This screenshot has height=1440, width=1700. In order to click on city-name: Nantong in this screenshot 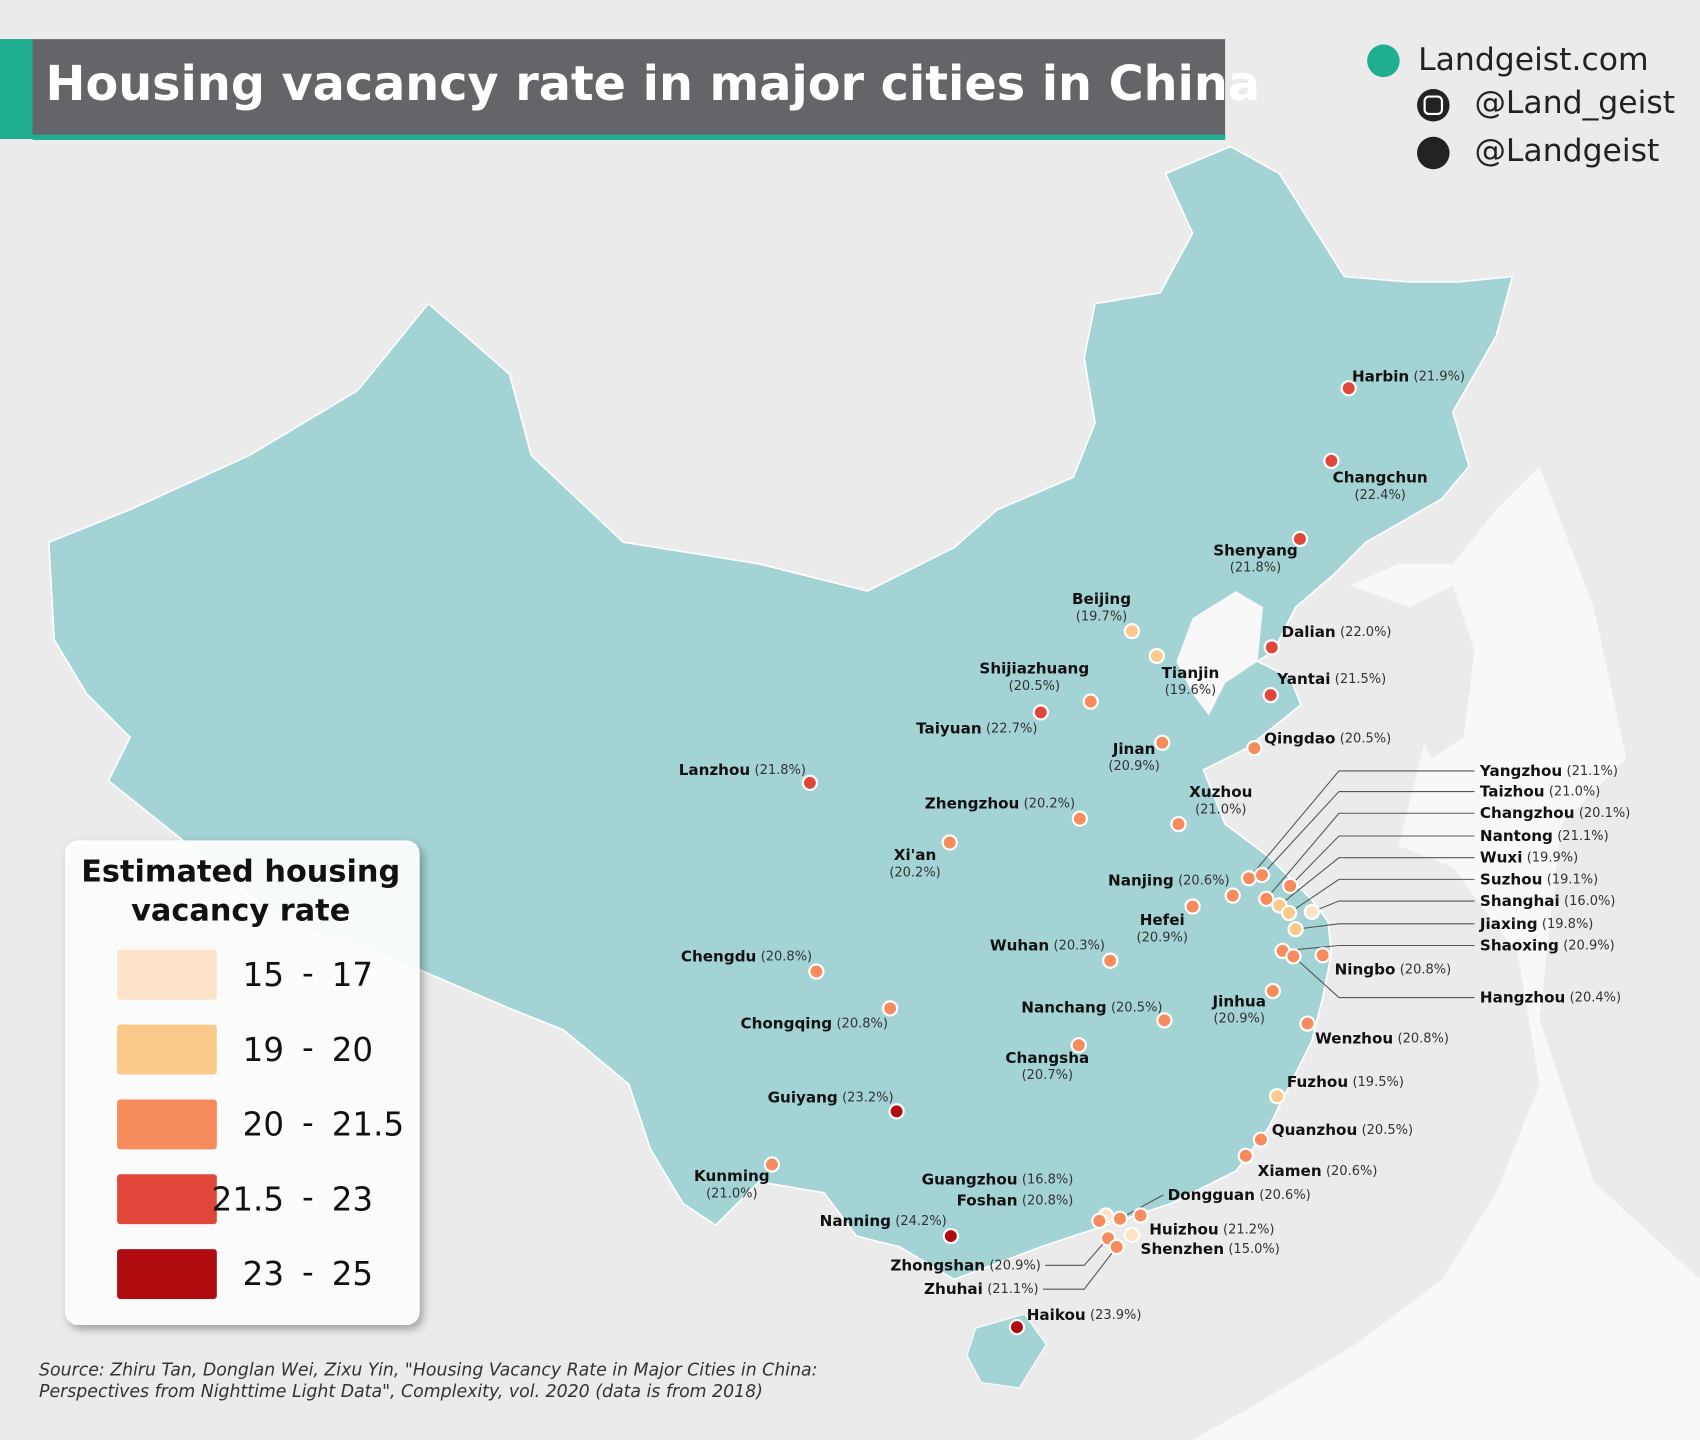, I will do `click(1516, 836)`.